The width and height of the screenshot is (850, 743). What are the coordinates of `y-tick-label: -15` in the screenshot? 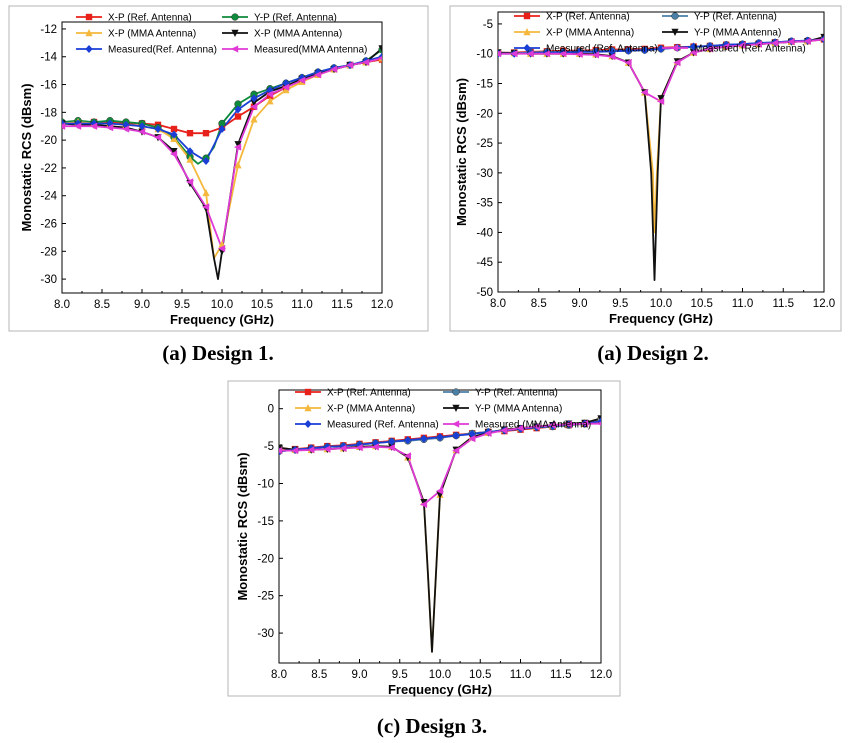 It's located at (484, 84).